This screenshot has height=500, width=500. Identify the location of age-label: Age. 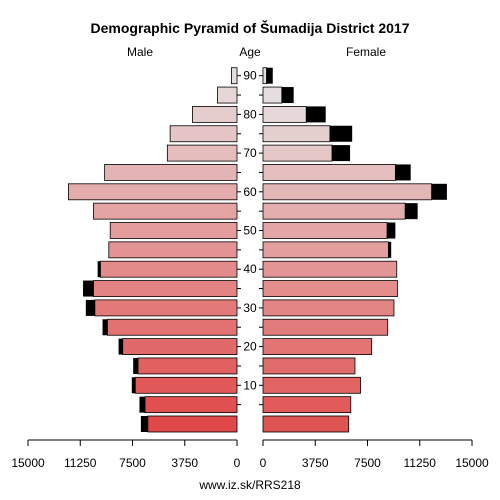
(250, 52).